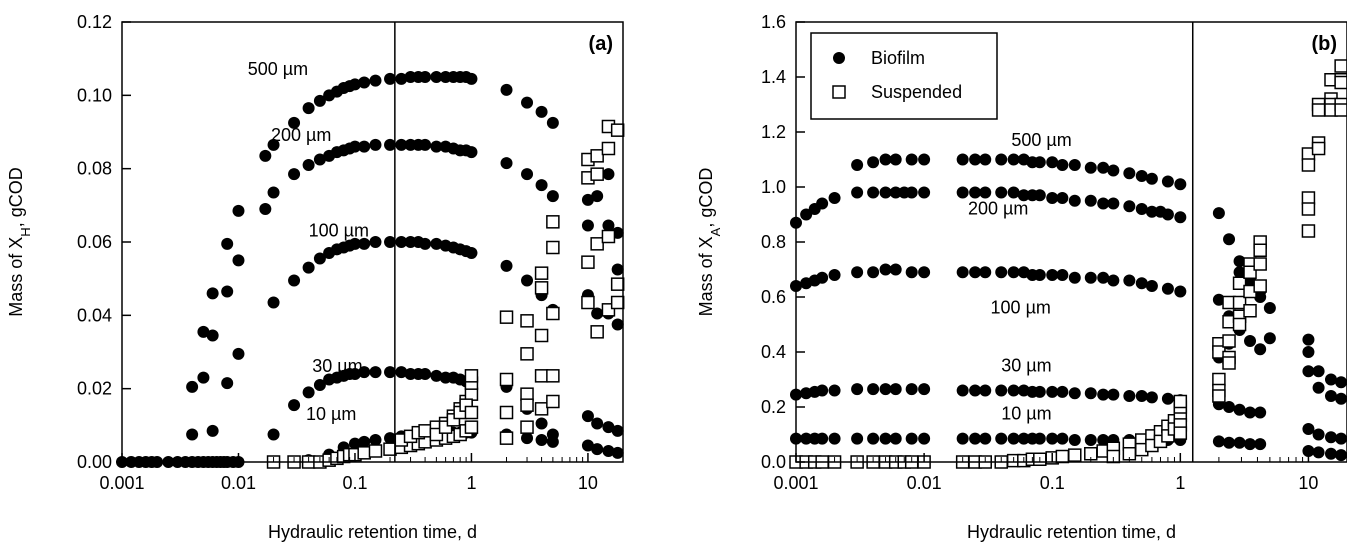 This screenshot has width=1347, height=558. Describe the element at coordinates (773, 187) in the screenshot. I see `y-tick-label: 1.0` at that location.